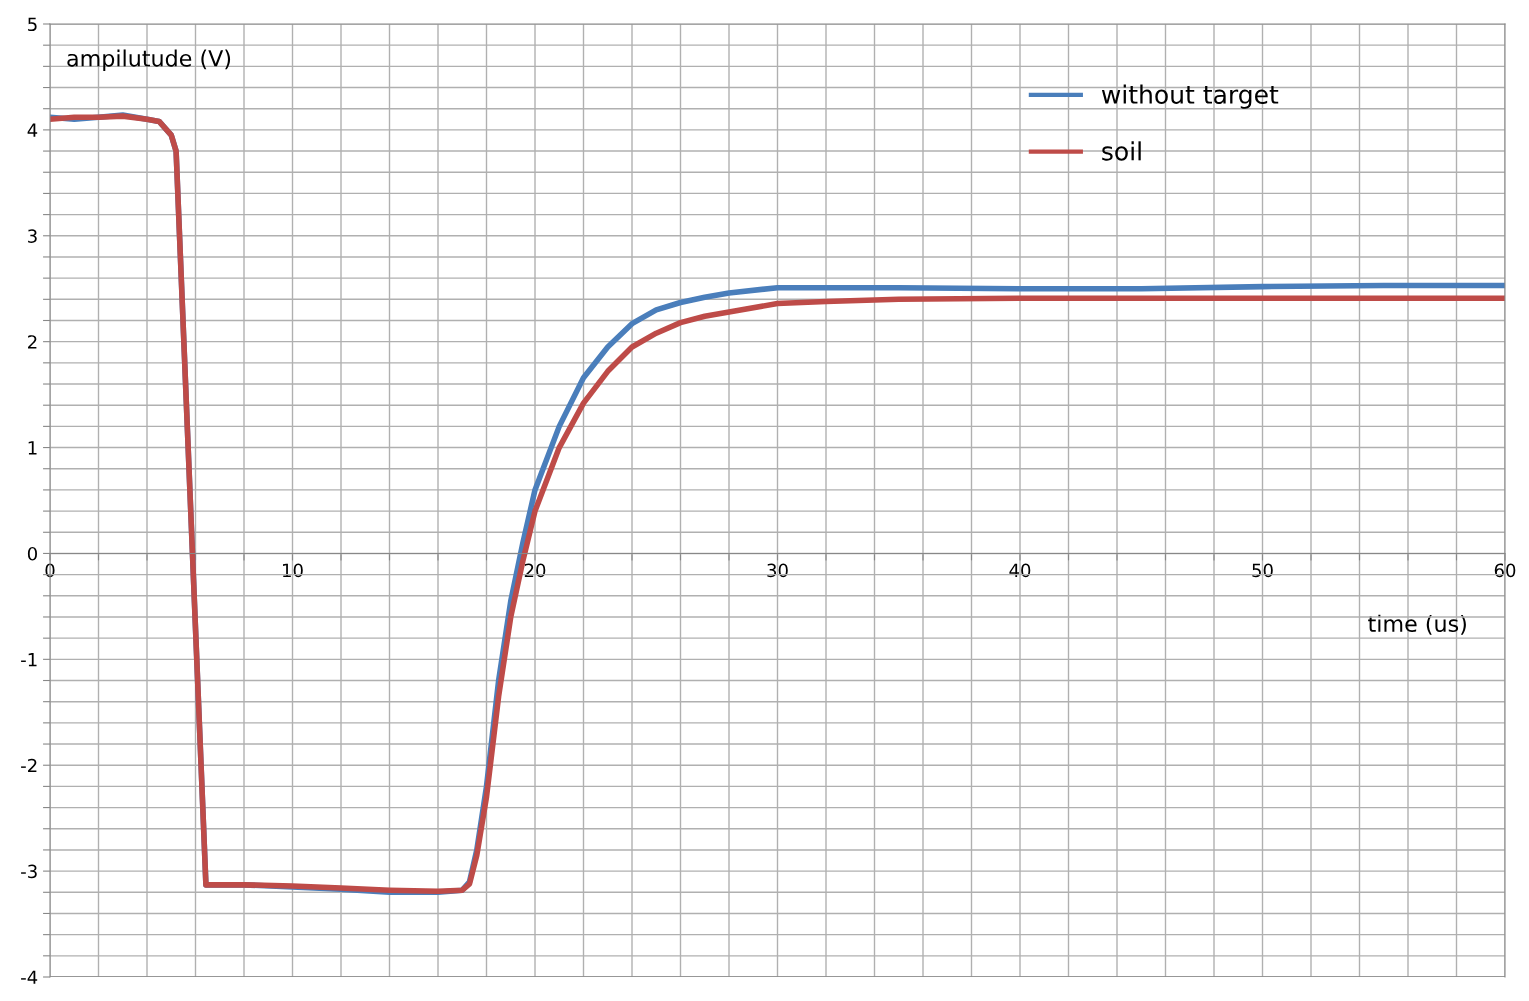 This screenshot has height=1001, width=1529. I want to click on y-tick-label: -2, so click(29, 765).